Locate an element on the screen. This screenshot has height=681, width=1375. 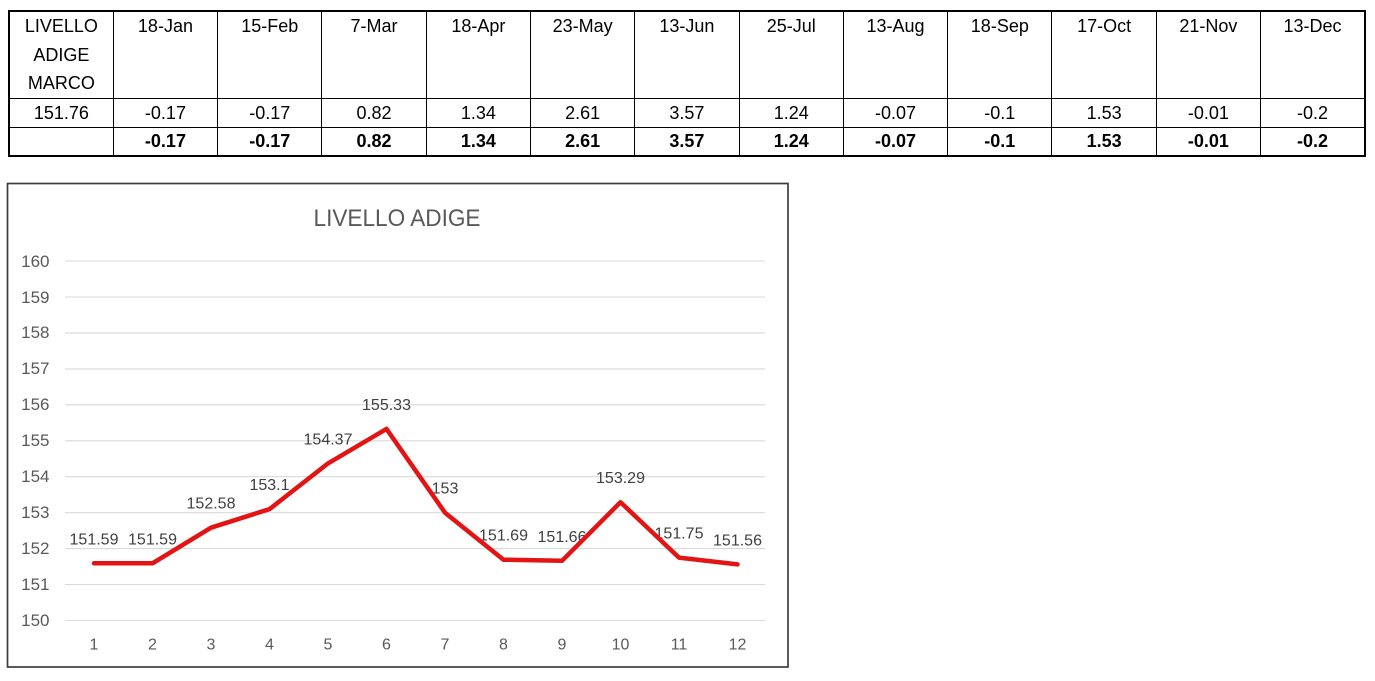
svg-text: 10 is located at coordinates (621, 645).